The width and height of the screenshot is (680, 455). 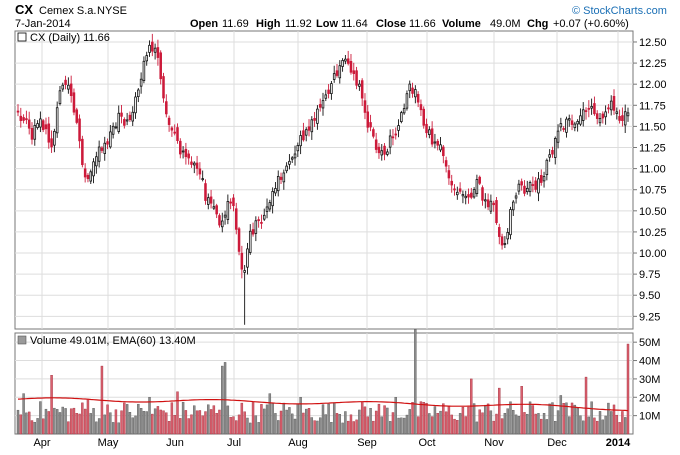 I want to click on price-y-tick-label: 12.00, so click(x=653, y=85).